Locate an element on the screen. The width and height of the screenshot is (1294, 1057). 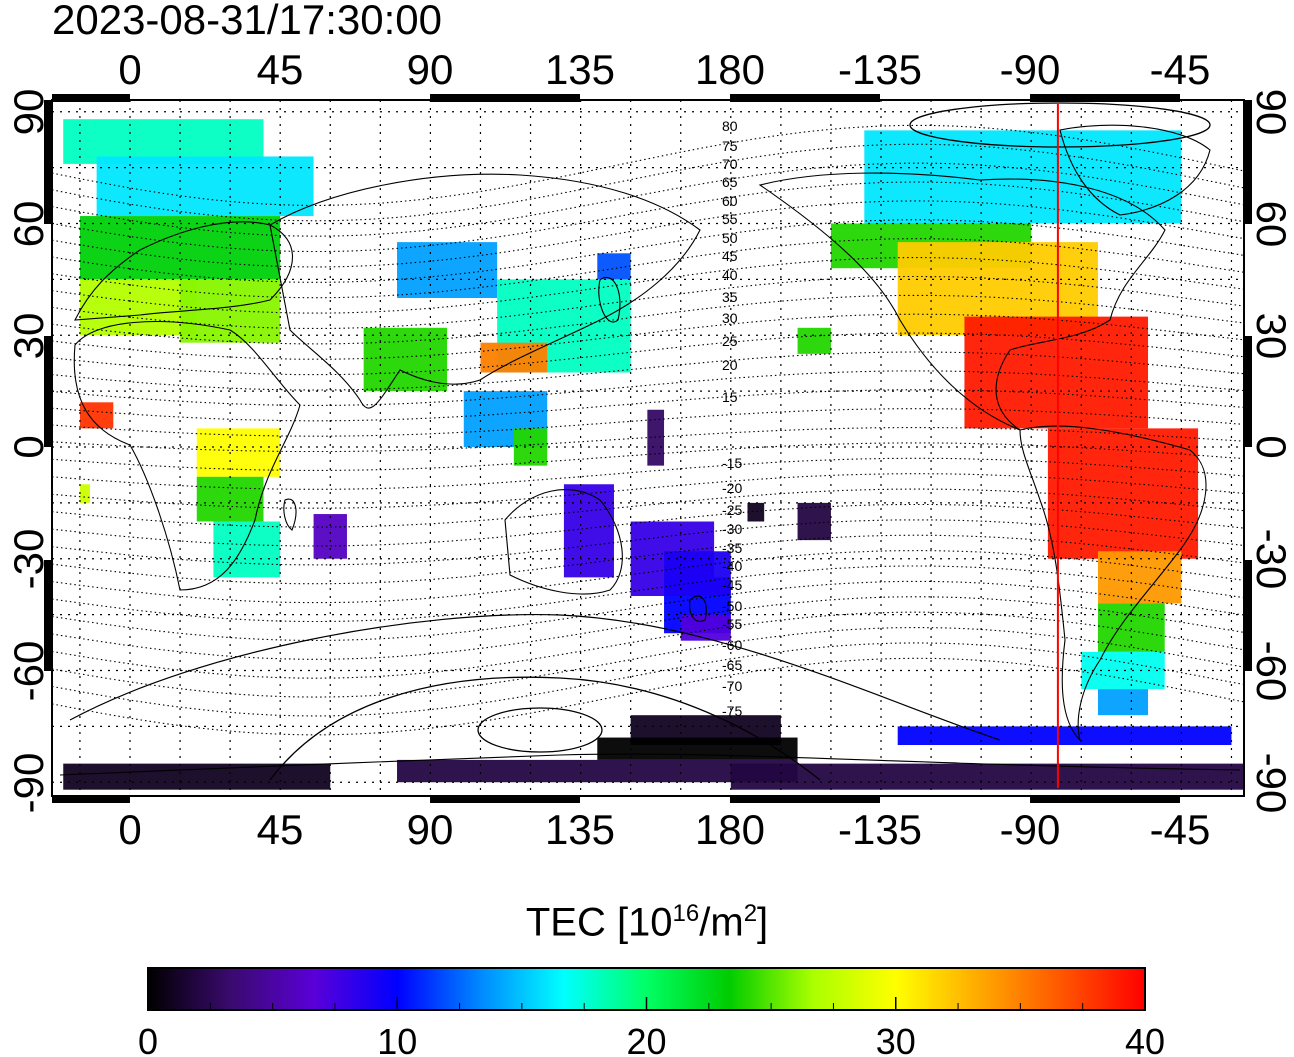
lat-tick-right: 30 is located at coordinates (1271, 336).